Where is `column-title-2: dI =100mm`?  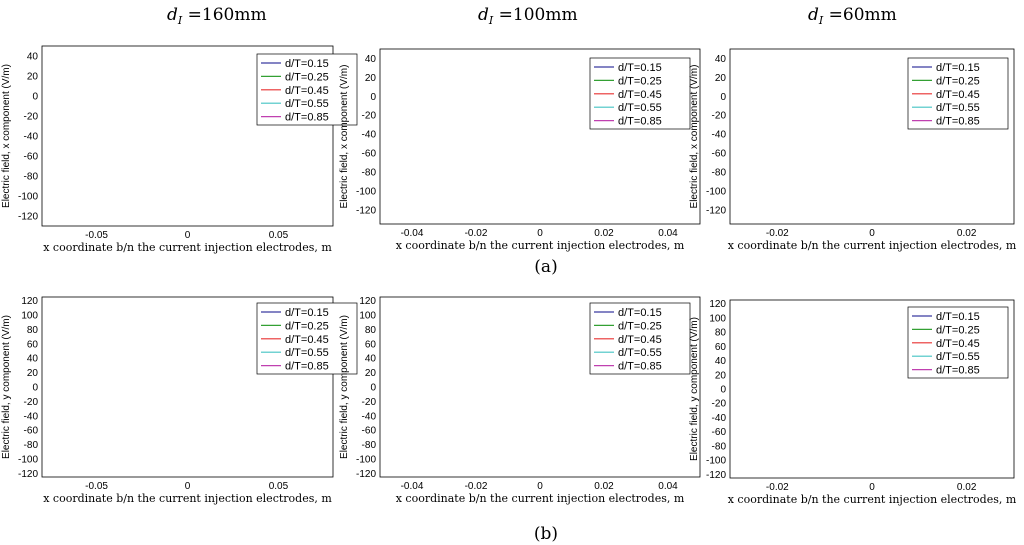
column-title-2: dI =100mm is located at coordinates (528, 16).